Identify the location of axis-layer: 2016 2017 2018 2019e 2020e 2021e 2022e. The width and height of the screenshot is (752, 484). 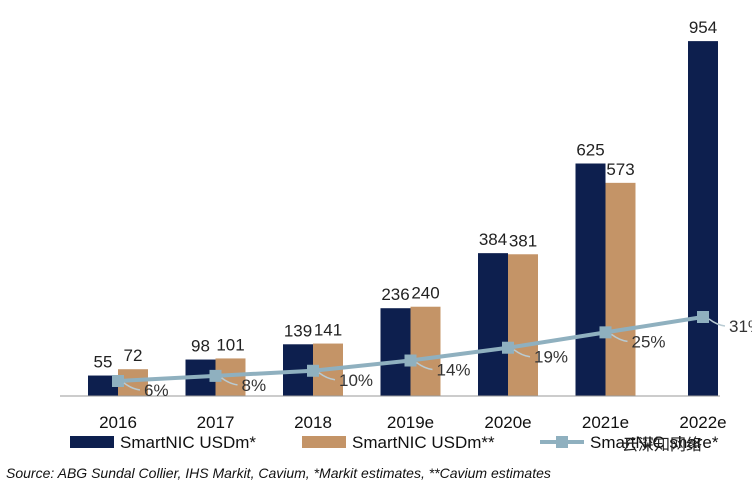
(393, 413).